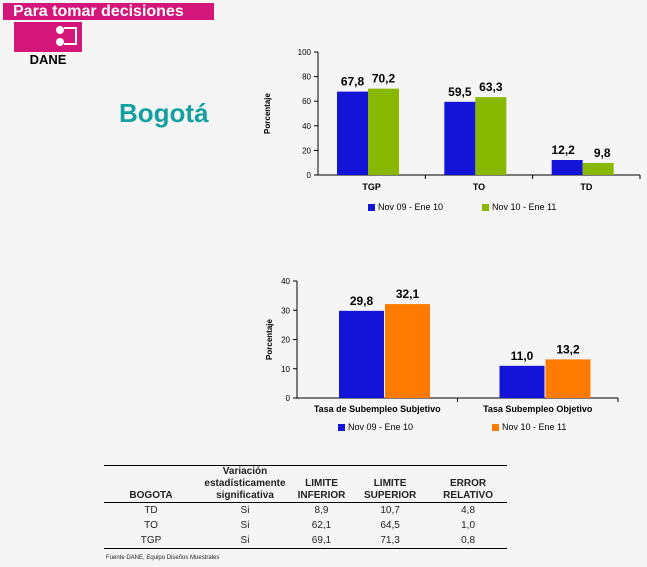 This screenshot has height=567, width=647. Describe the element at coordinates (390, 525) in the screenshot. I see `cell: 64,5` at that location.